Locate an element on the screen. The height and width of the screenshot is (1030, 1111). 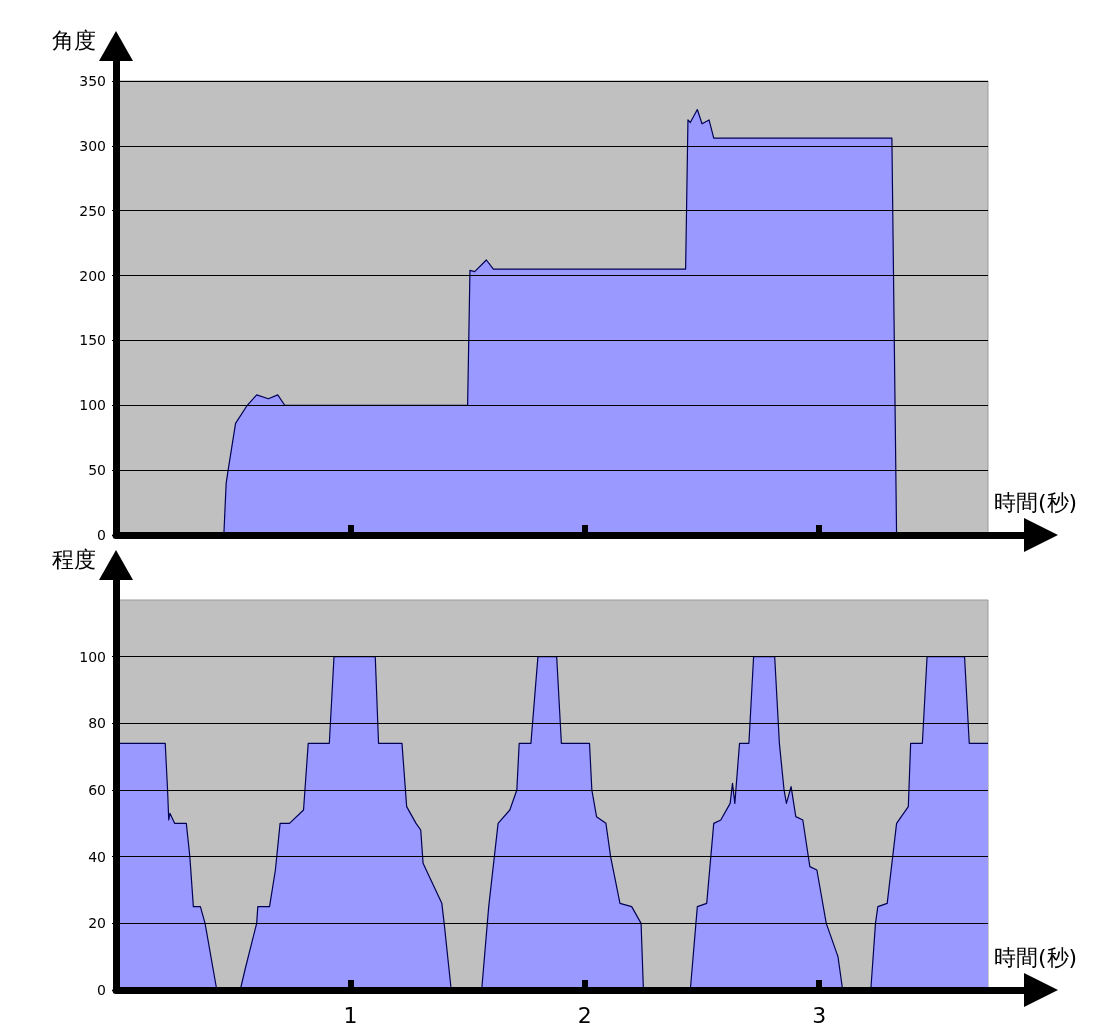
y-tick-label: 150 is located at coordinates (92, 340).